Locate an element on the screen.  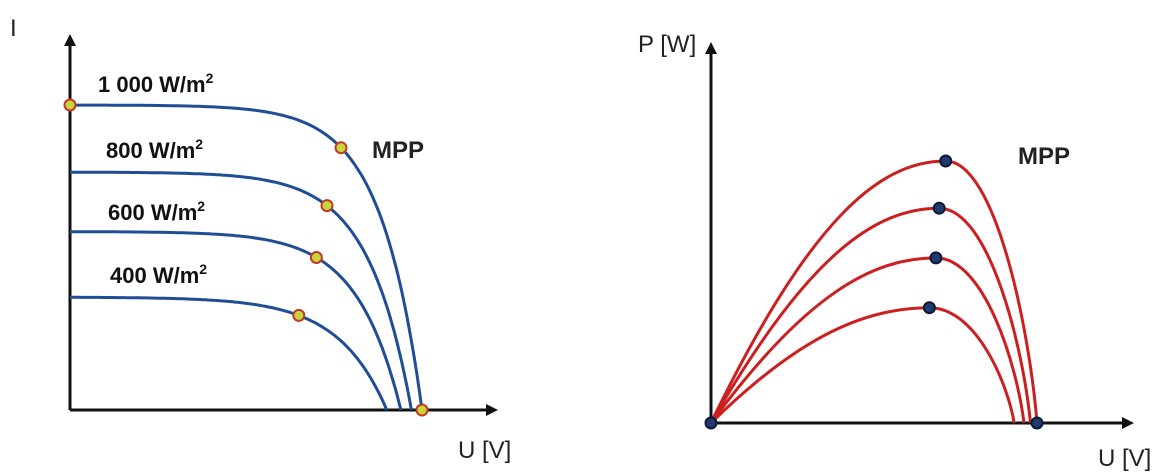
iu-voc-marker is located at coordinates (422, 410).